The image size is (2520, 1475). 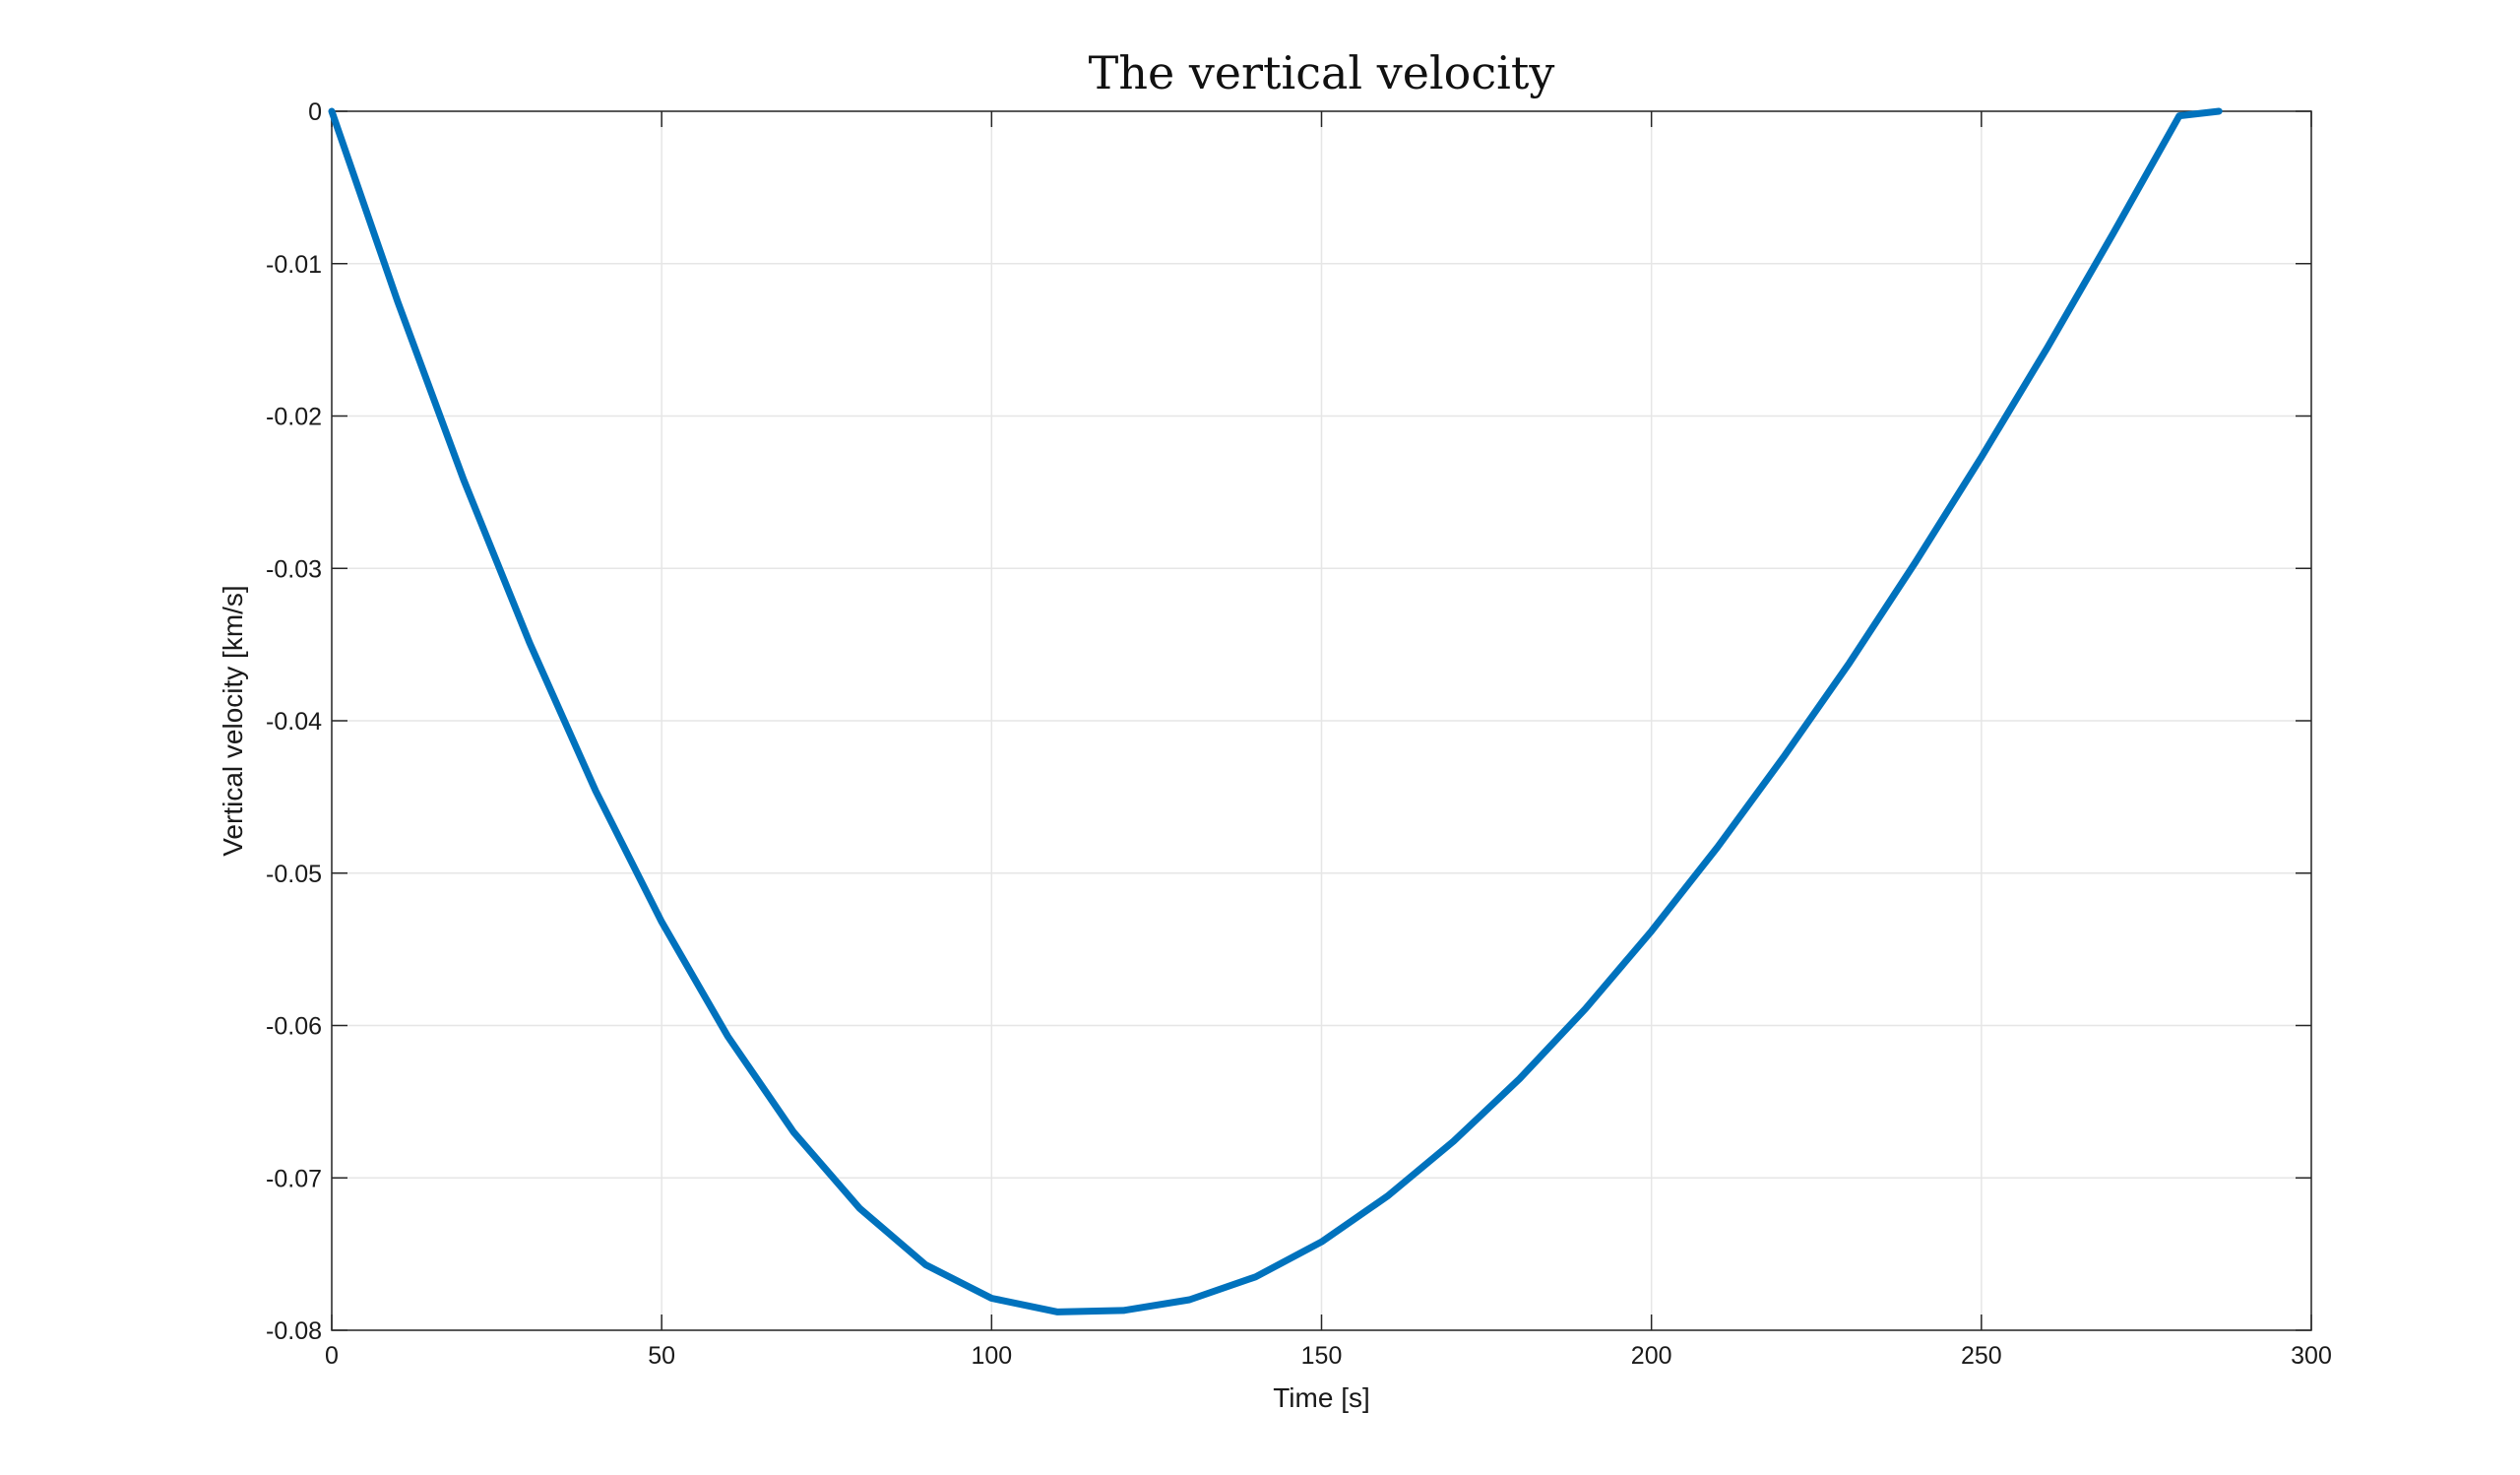 What do you see at coordinates (1322, 72) in the screenshot?
I see `chart-title: The vertical velocity` at bounding box center [1322, 72].